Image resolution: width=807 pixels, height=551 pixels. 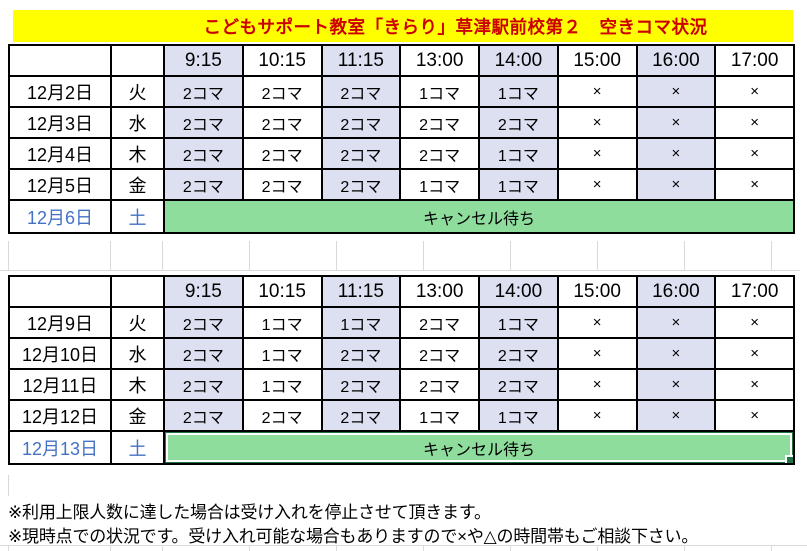 I want to click on fill-handle, so click(x=788, y=458).